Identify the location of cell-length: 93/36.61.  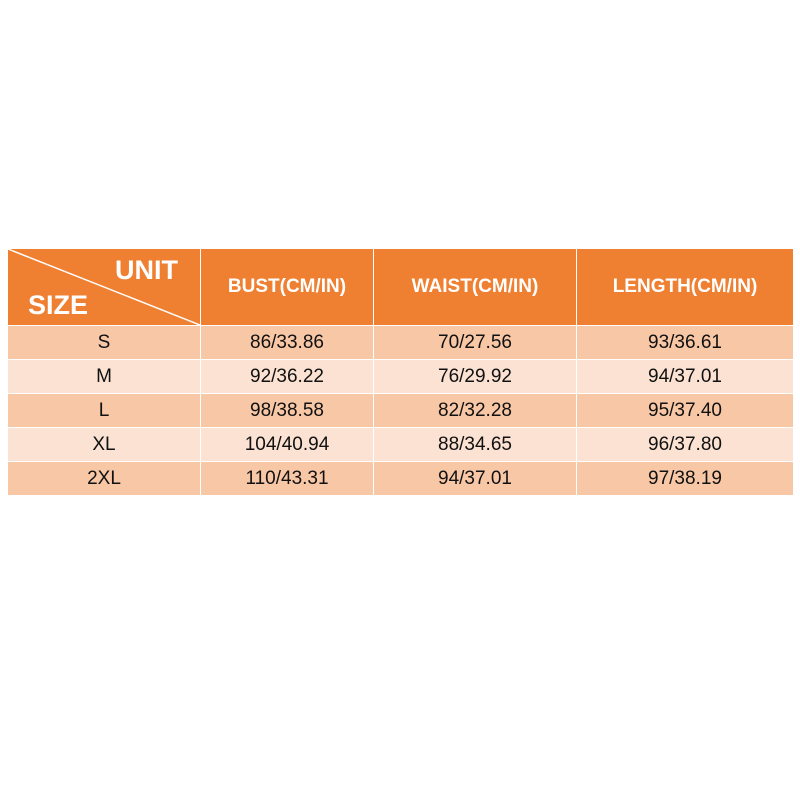
(685, 342).